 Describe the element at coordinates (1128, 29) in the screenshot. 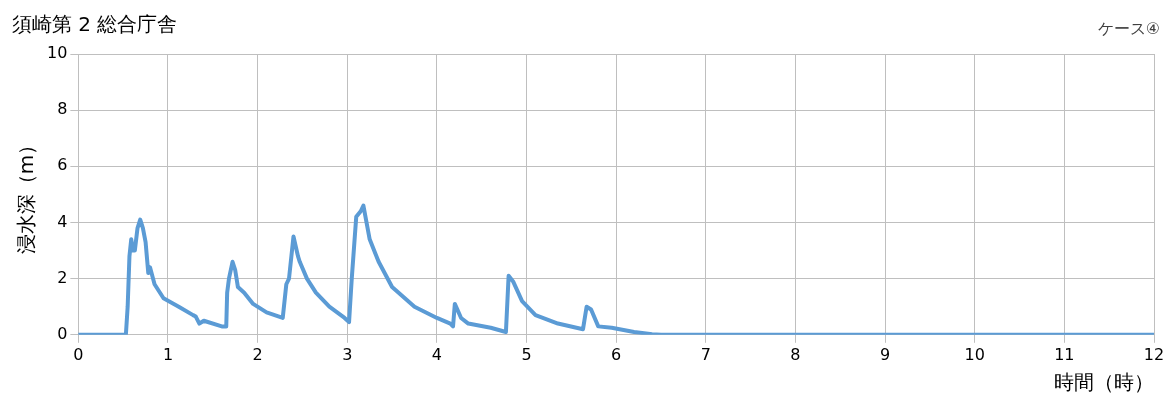

I see `text: ケース④` at that location.